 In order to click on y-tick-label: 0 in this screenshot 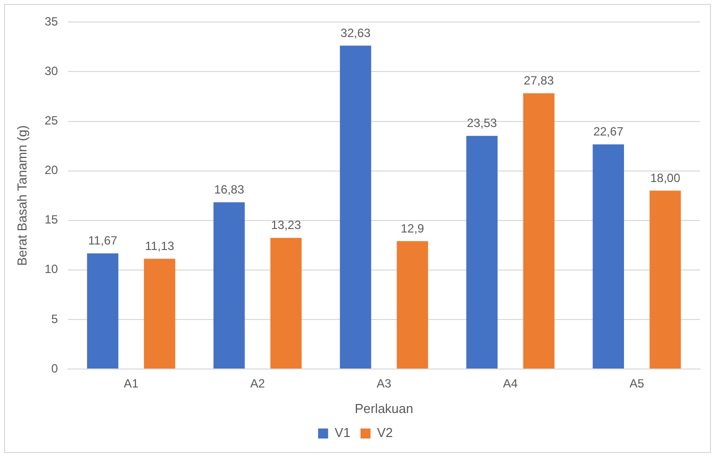, I will do `click(54, 368)`.